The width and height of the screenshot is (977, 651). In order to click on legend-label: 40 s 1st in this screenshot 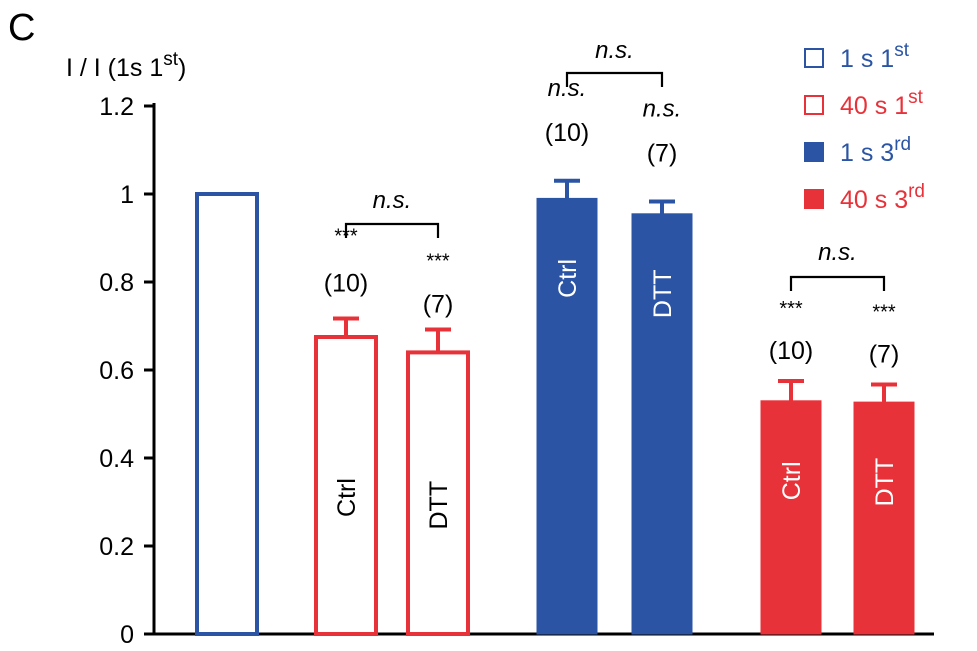, I will do `click(882, 103)`.